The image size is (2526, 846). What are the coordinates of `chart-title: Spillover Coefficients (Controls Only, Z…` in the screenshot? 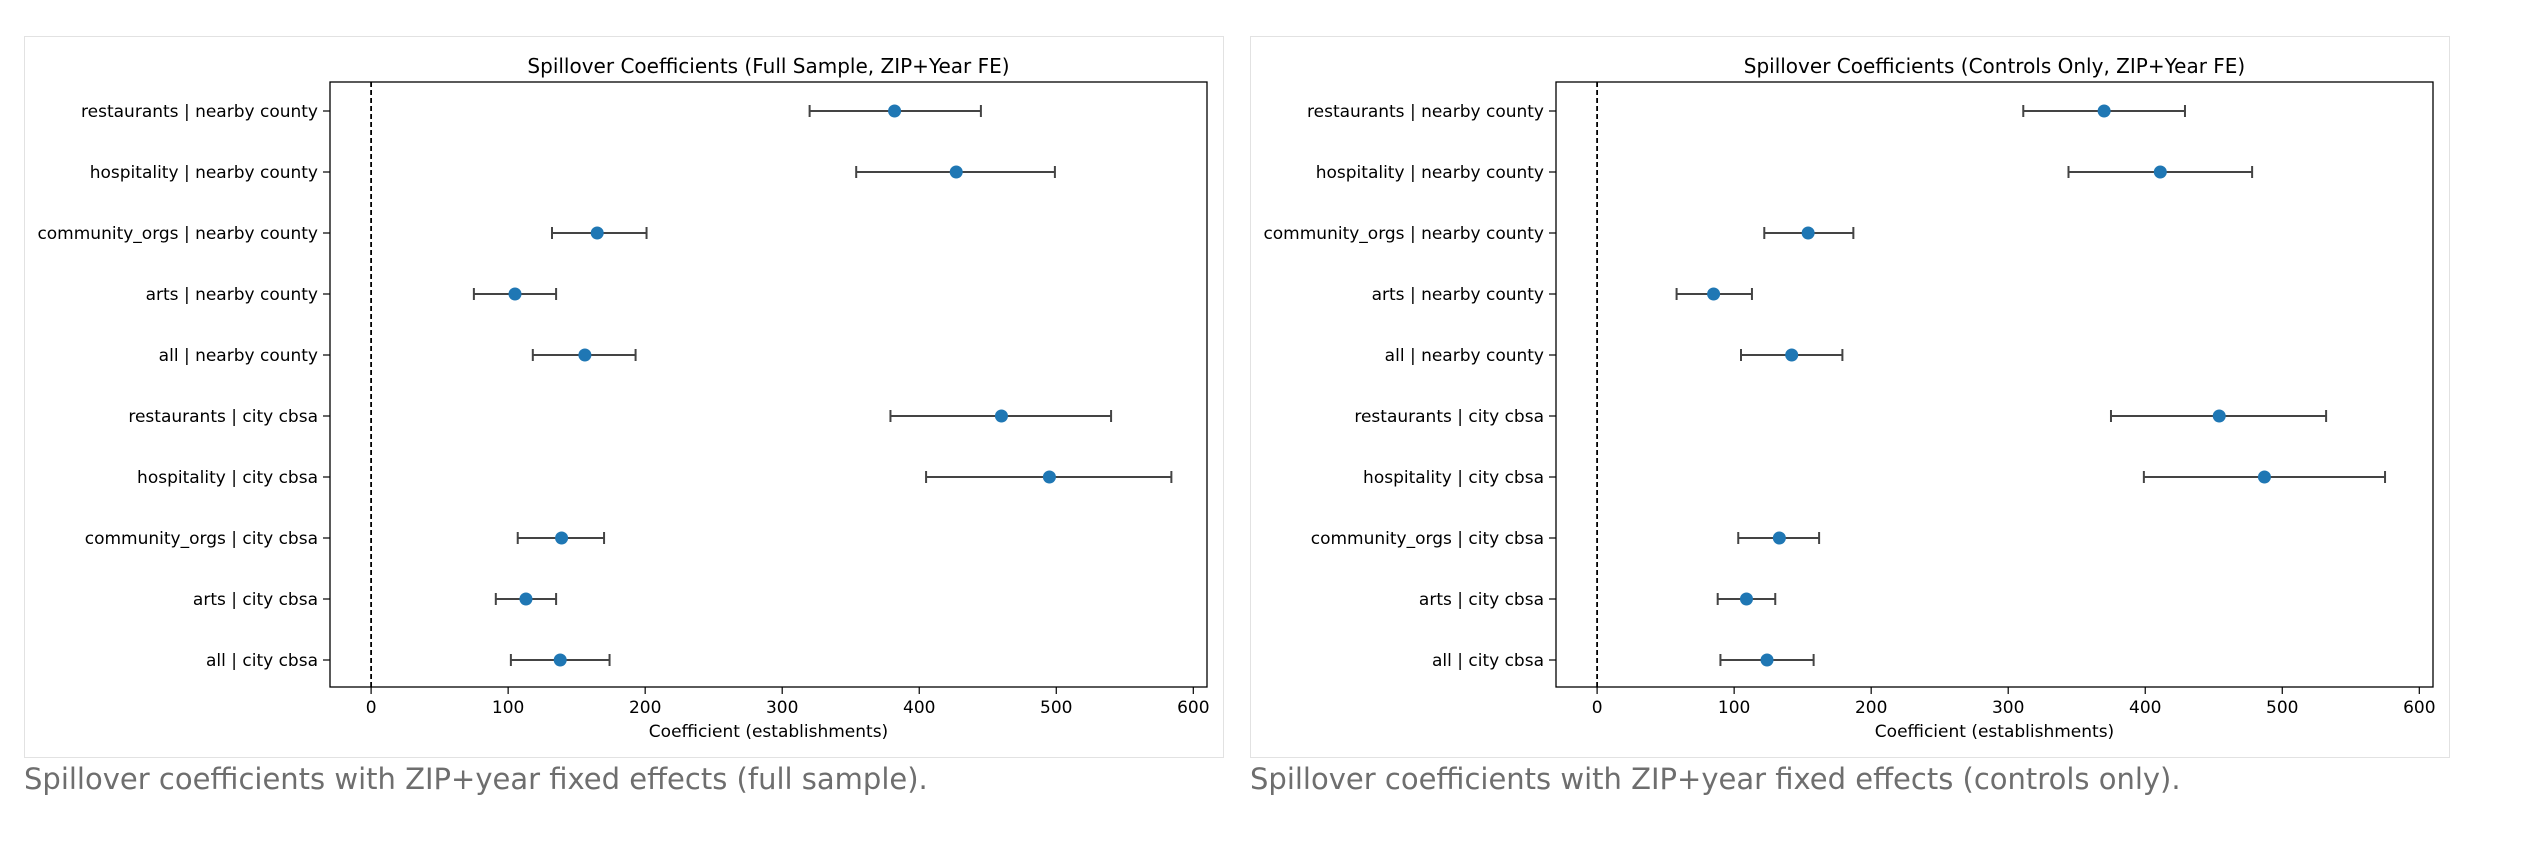 It's located at (1994, 66).